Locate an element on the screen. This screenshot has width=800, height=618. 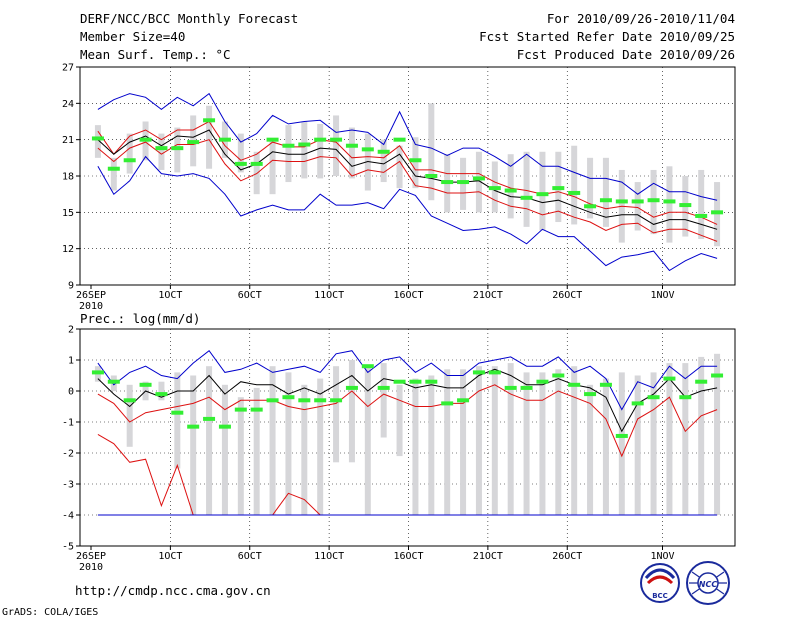
x-tick-label: 26OCT is located at coordinates (567, 556).